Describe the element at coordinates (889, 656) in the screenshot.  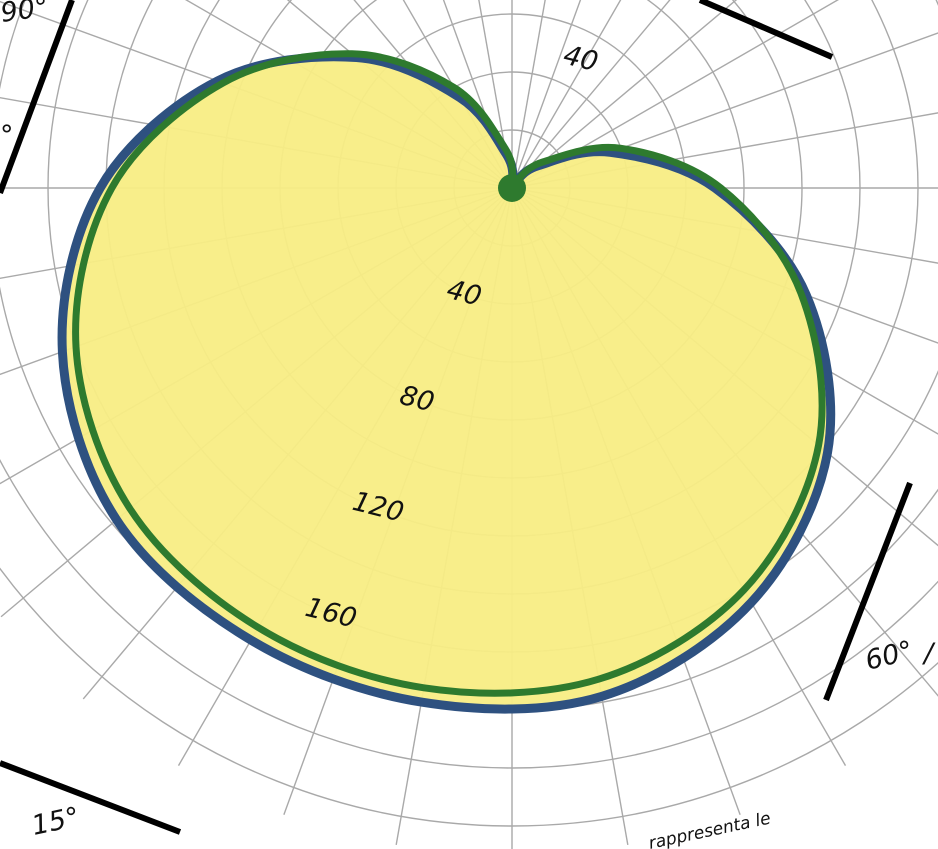
I see `angular-tick-label: 60°` at that location.